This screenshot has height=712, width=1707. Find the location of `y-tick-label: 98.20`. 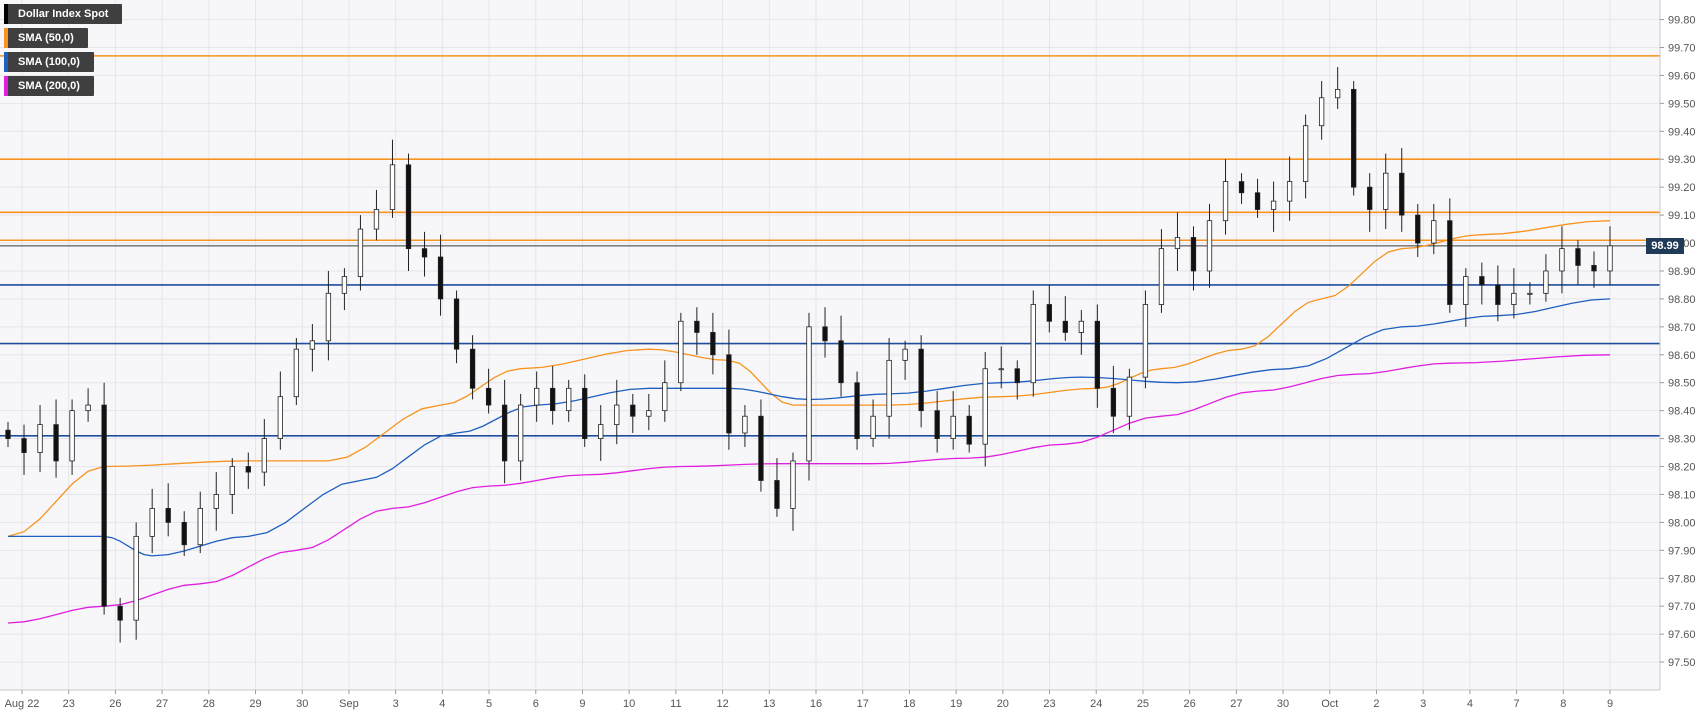

y-tick-label: 98.20 is located at coordinates (1682, 468).